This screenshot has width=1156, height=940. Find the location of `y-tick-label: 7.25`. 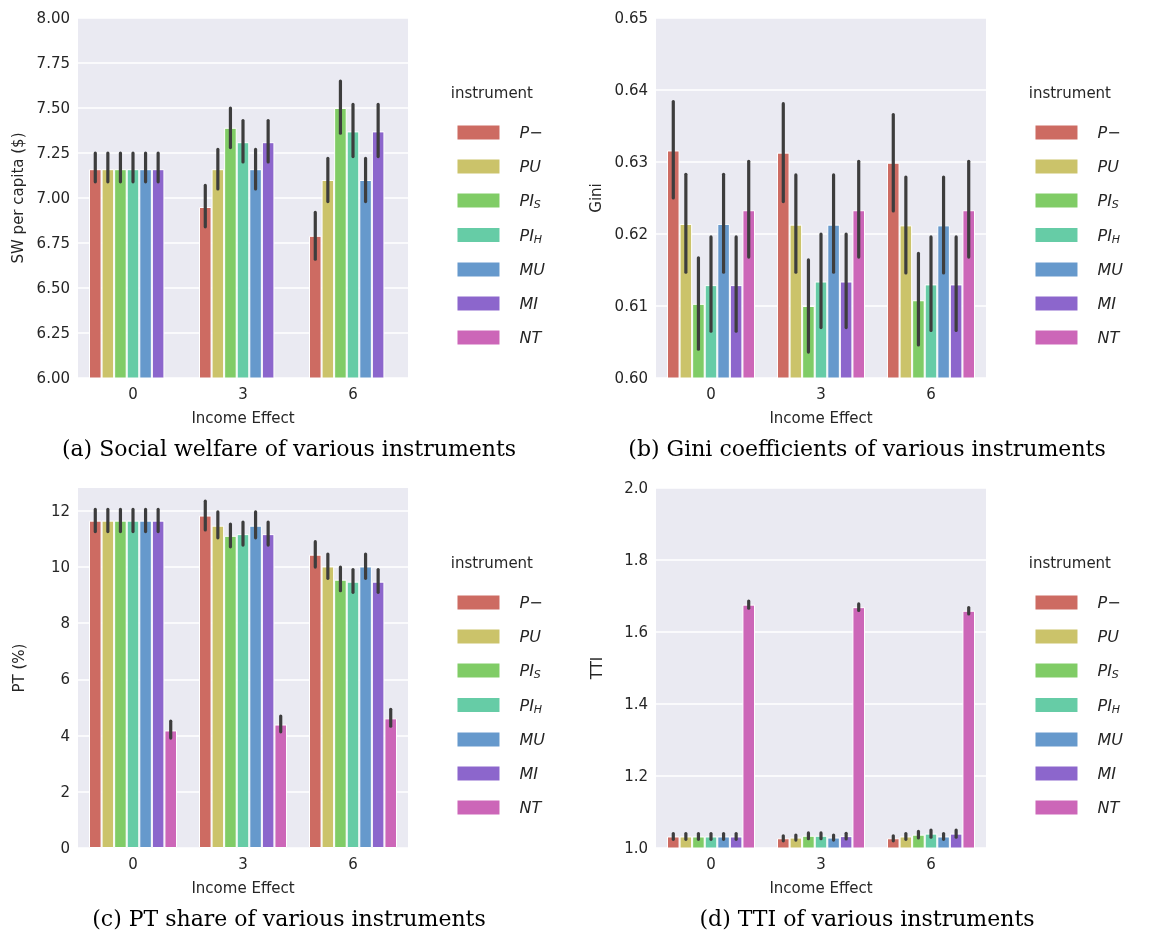

y-tick-label: 7.25 is located at coordinates (53, 153).